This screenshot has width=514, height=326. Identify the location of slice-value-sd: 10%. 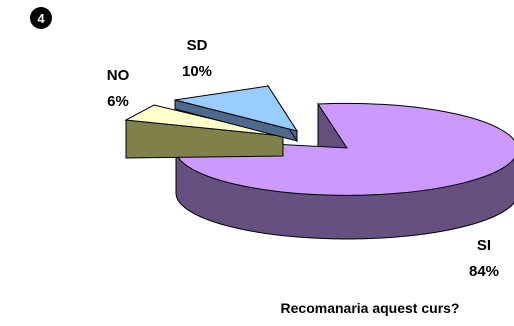
(197, 71).